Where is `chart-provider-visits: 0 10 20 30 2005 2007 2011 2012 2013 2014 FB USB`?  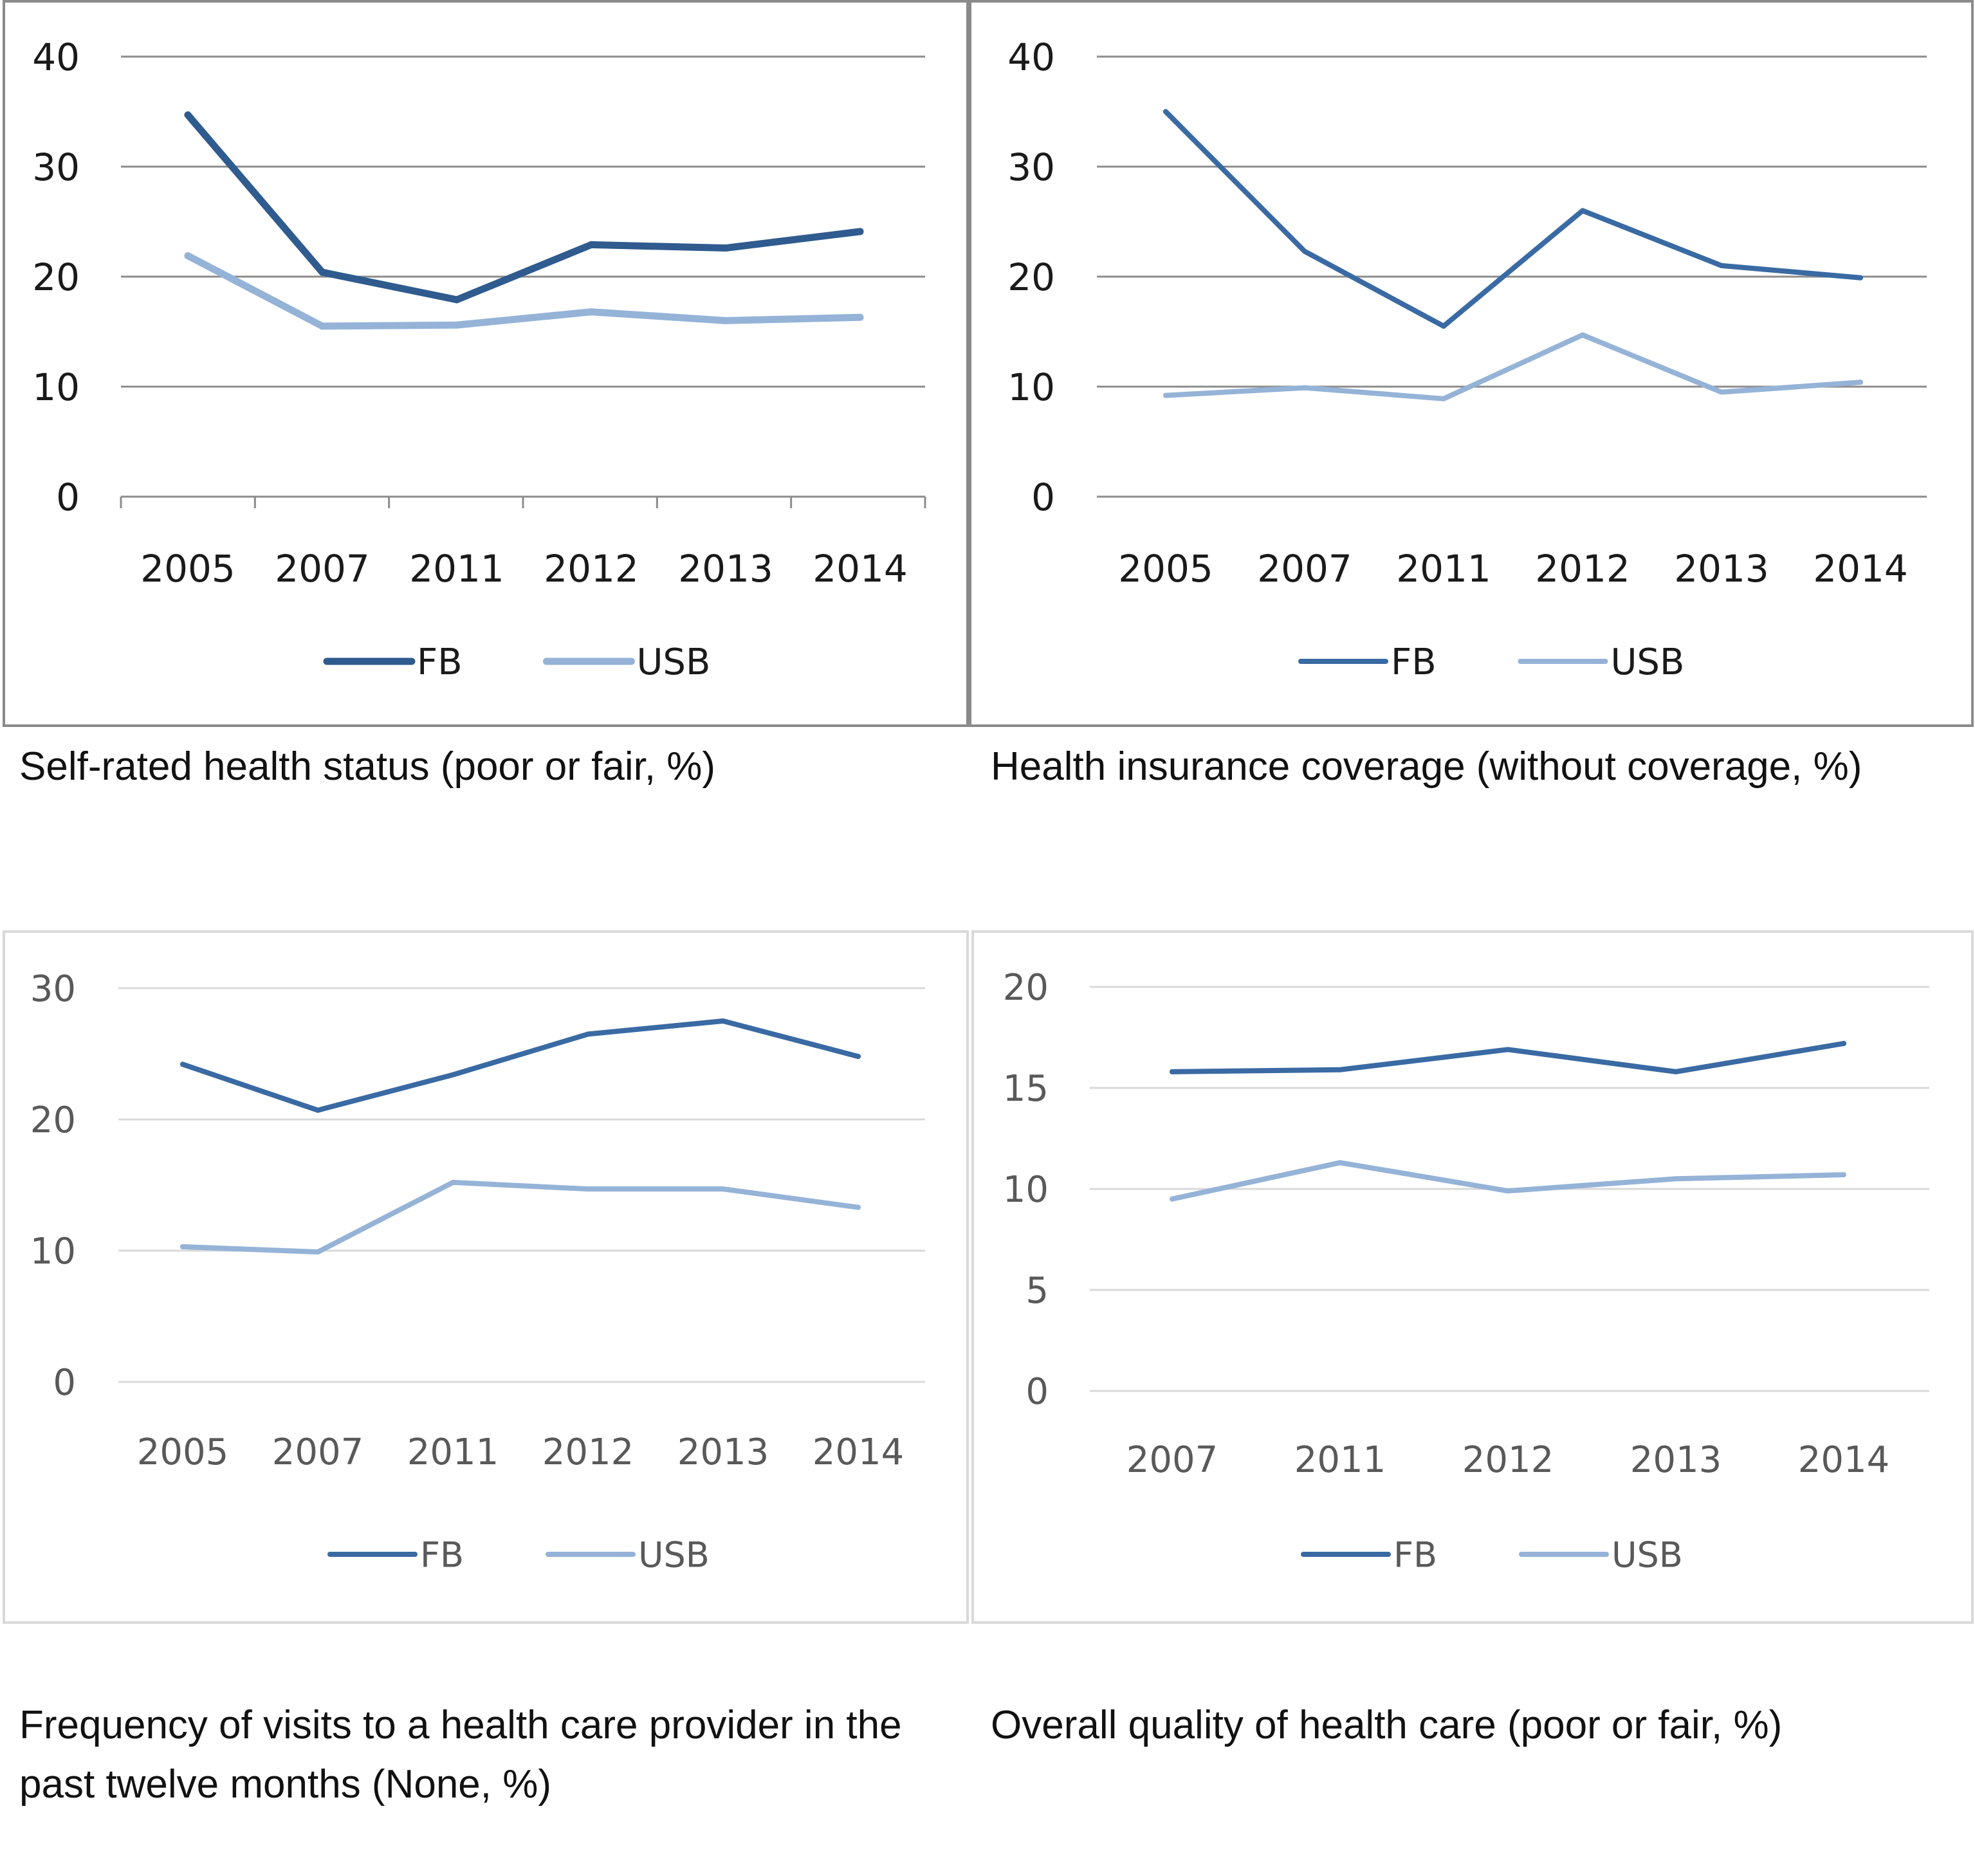
chart-provider-visits: 0 10 20 30 2005 2007 2011 2012 2013 2014 FB USB is located at coordinates (477, 1272).